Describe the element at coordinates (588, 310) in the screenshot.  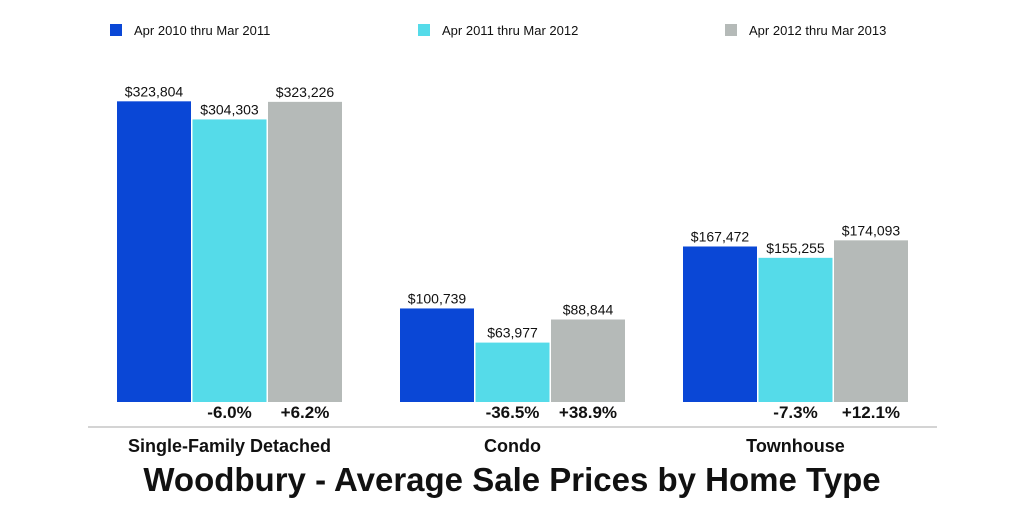
I see `data-label: $88,844` at that location.